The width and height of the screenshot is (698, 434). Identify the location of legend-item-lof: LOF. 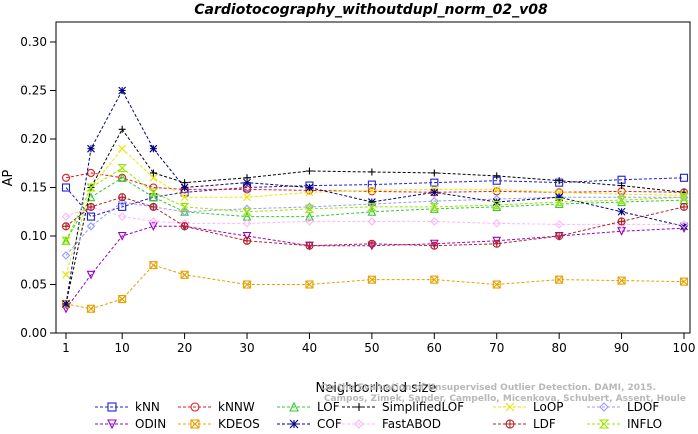
(308, 407).